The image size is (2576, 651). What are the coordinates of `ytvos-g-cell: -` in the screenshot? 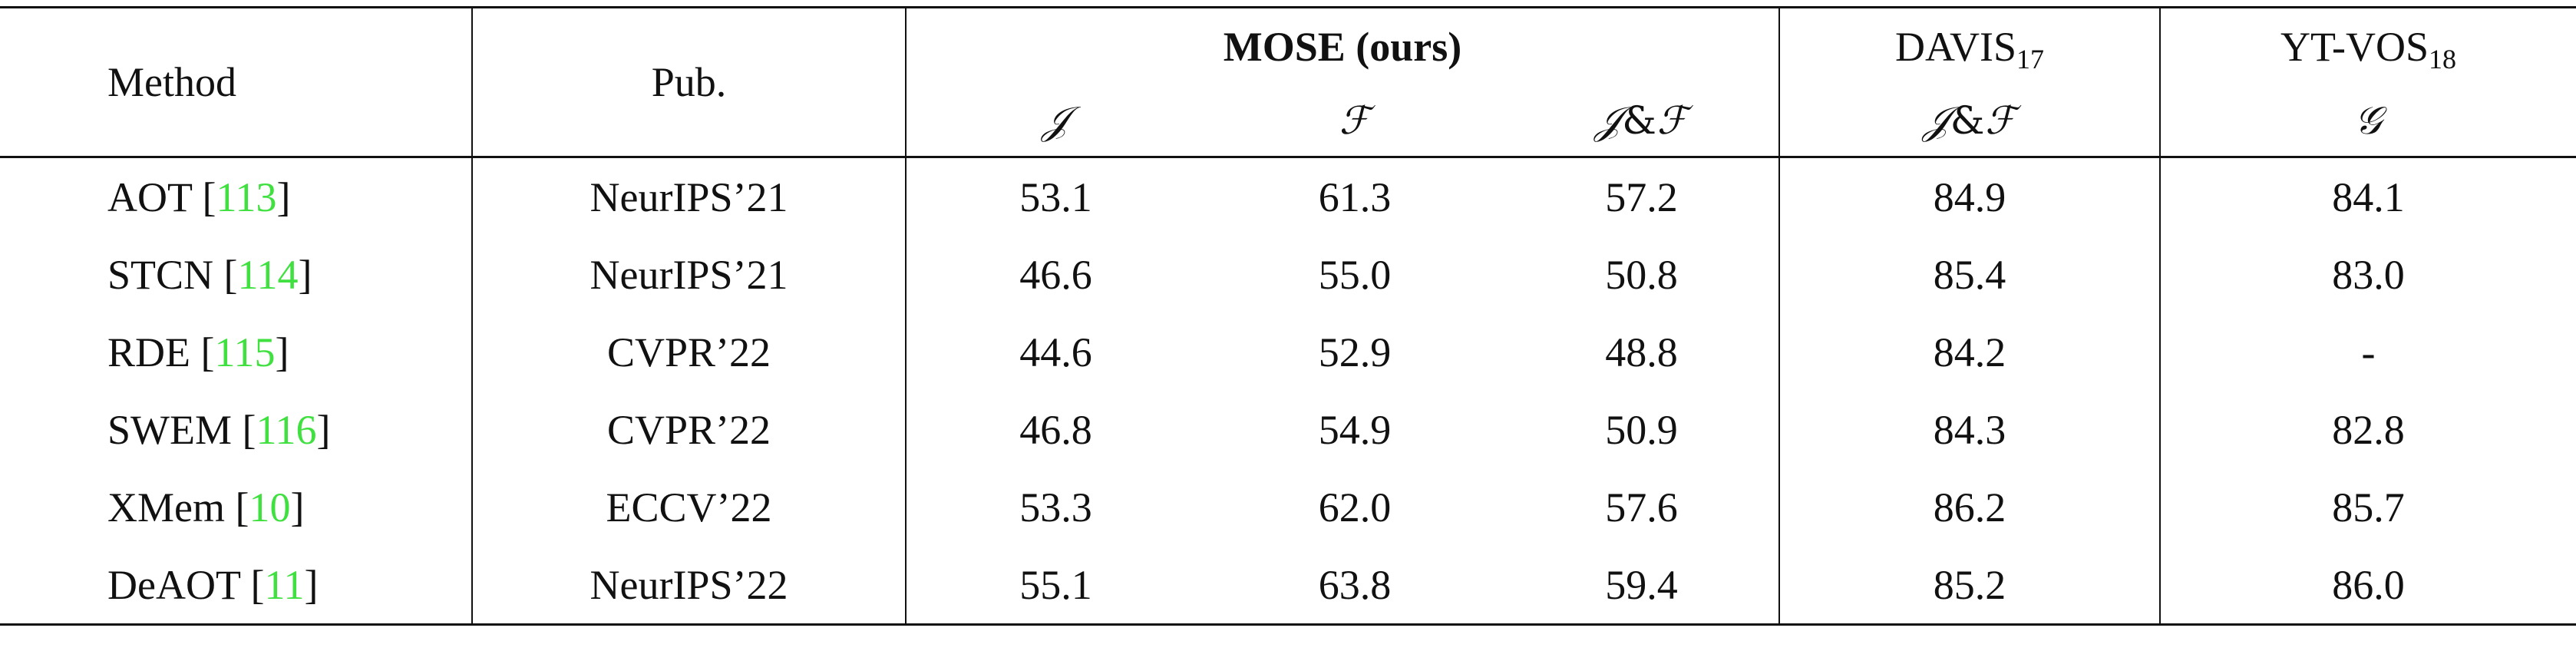 It's located at (2368, 352).